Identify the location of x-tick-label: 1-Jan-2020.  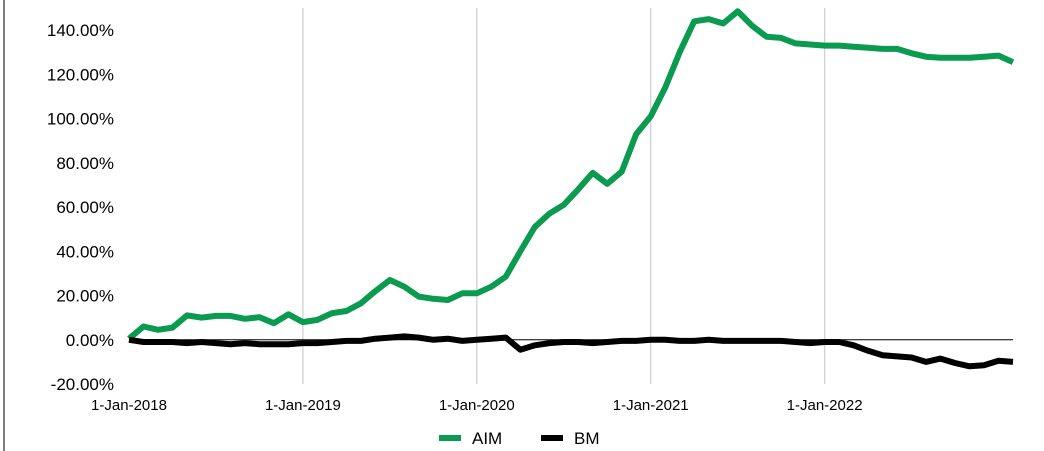
(477, 405).